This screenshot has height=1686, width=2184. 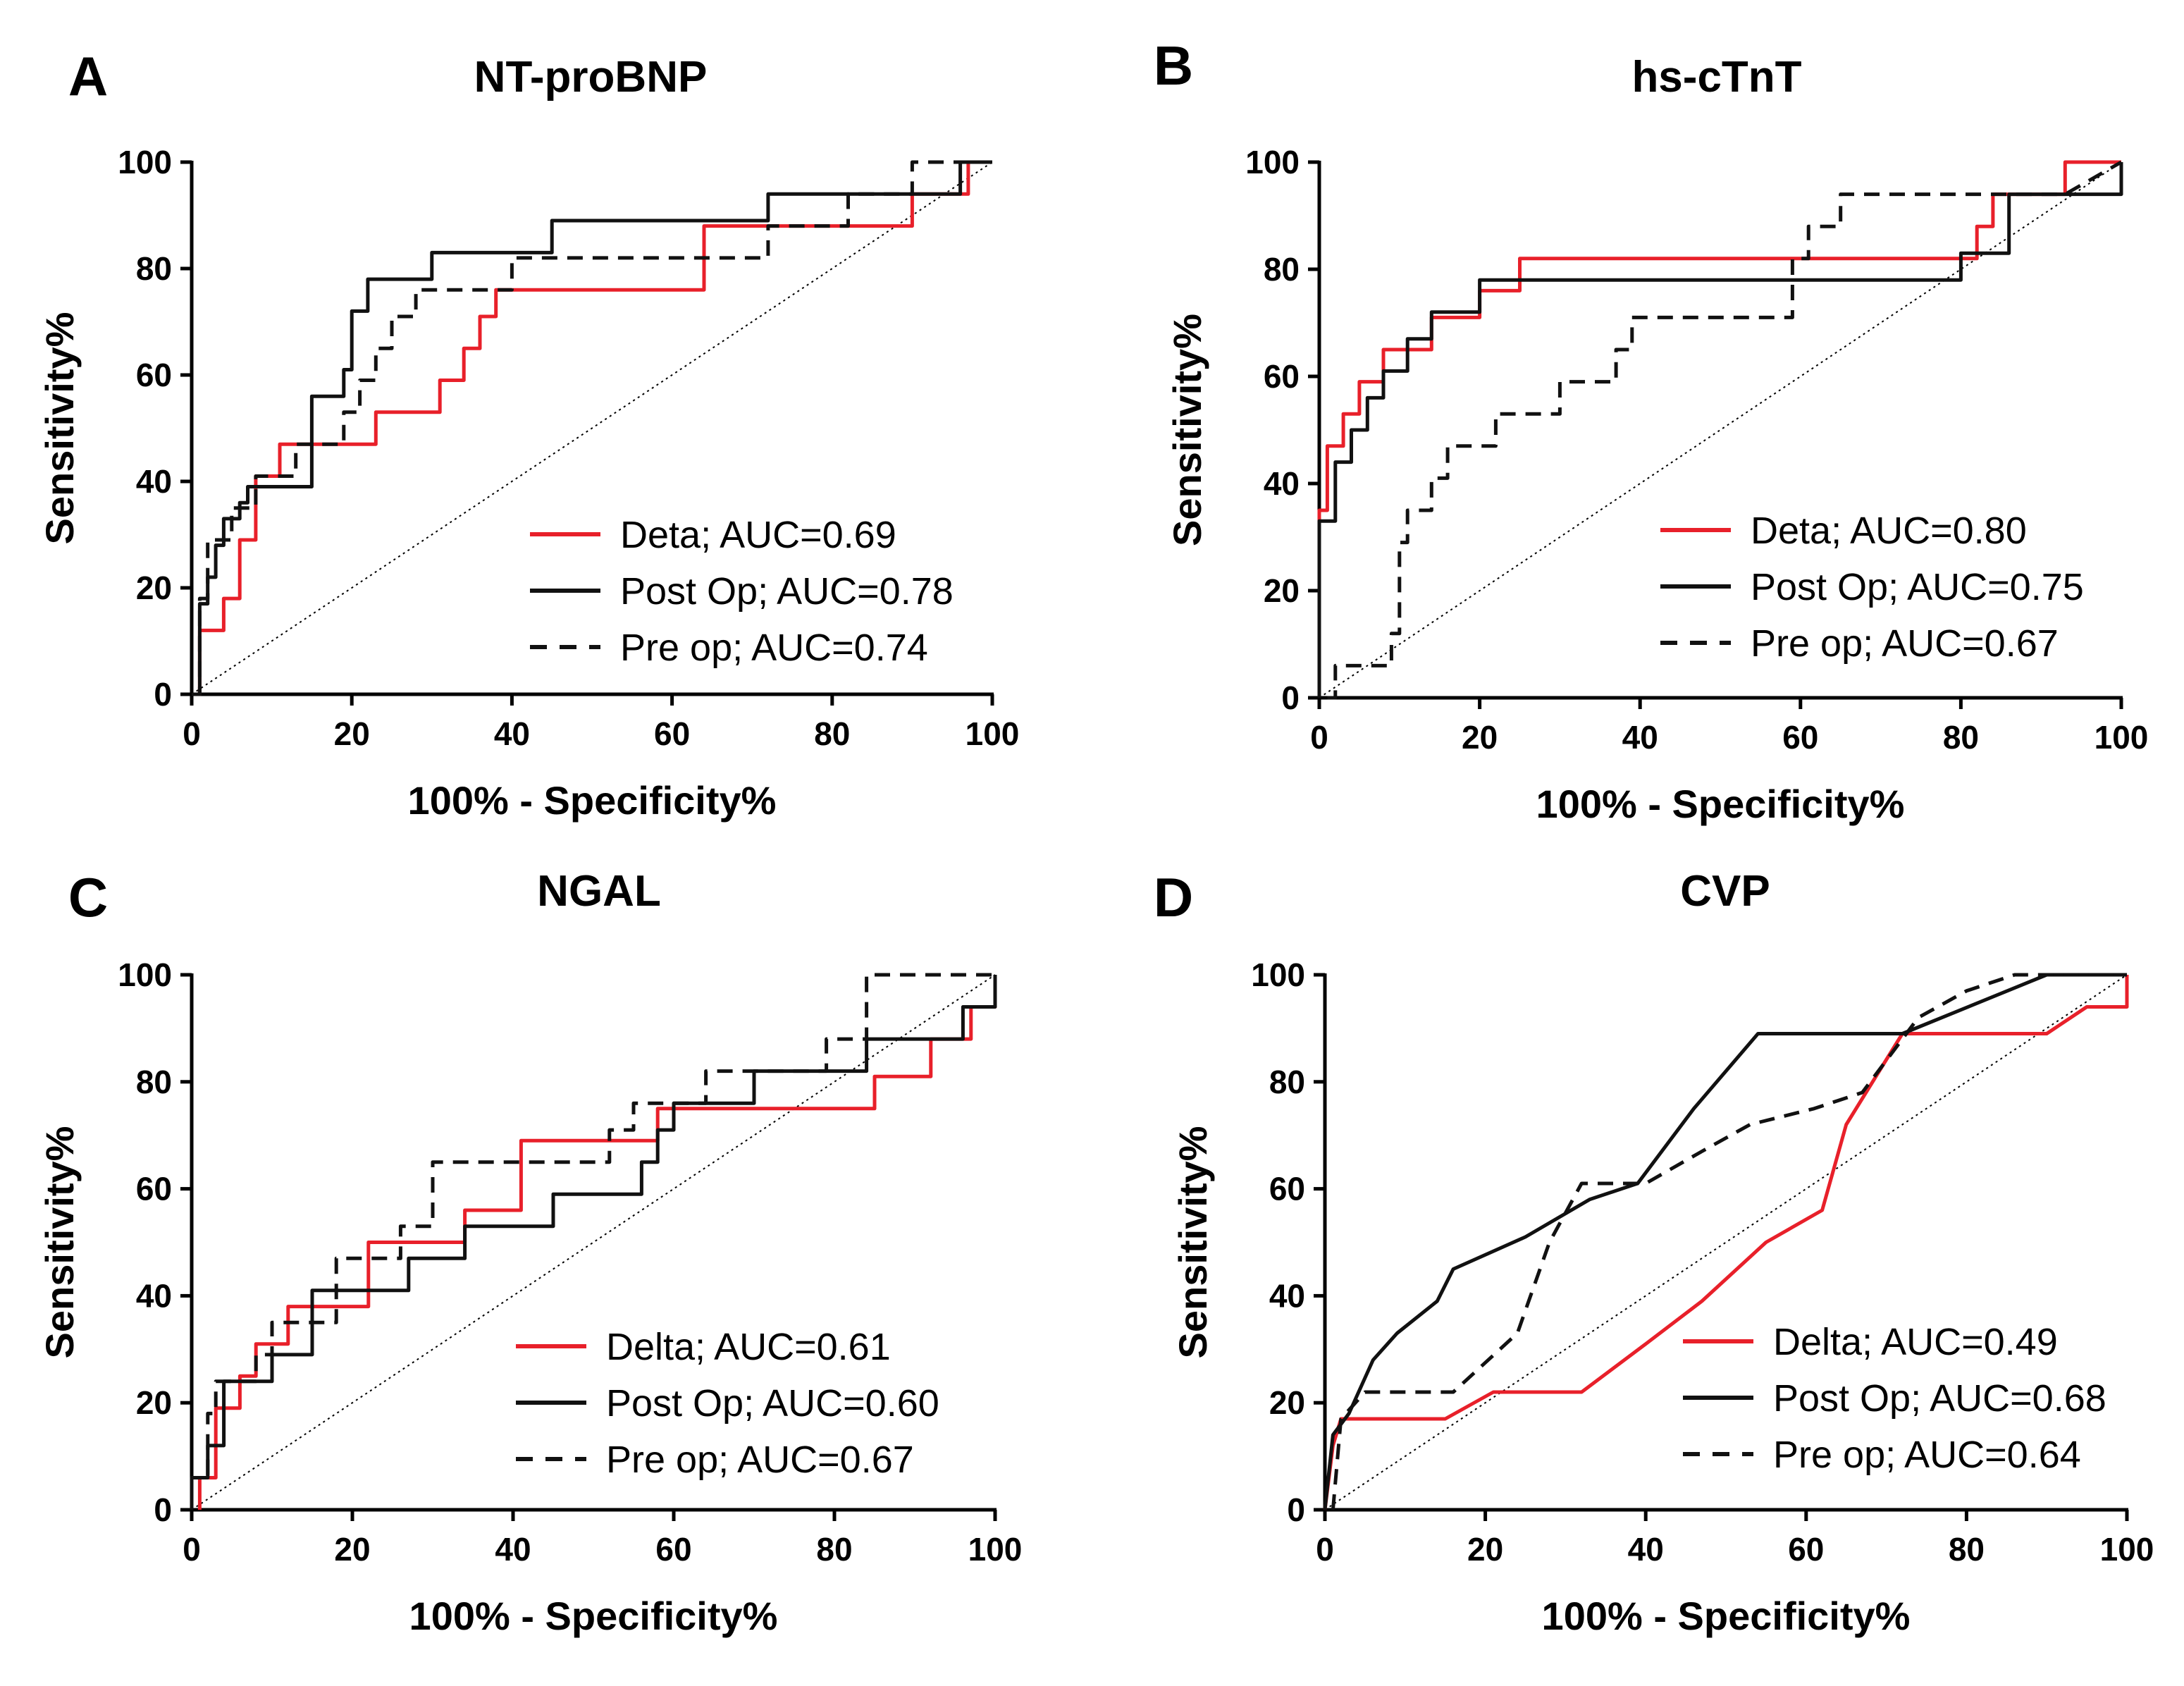 What do you see at coordinates (787, 592) in the screenshot?
I see `legend-label: Post Op; AUC=0.78` at bounding box center [787, 592].